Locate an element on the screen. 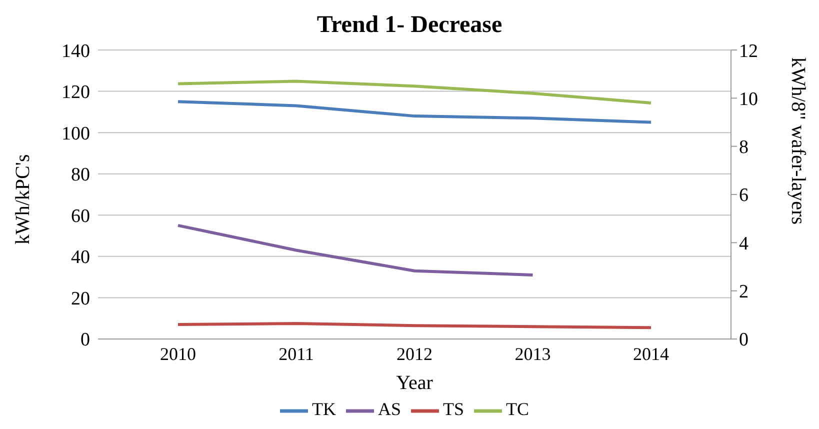 The width and height of the screenshot is (819, 429). x-axis-title: Year is located at coordinates (415, 383).